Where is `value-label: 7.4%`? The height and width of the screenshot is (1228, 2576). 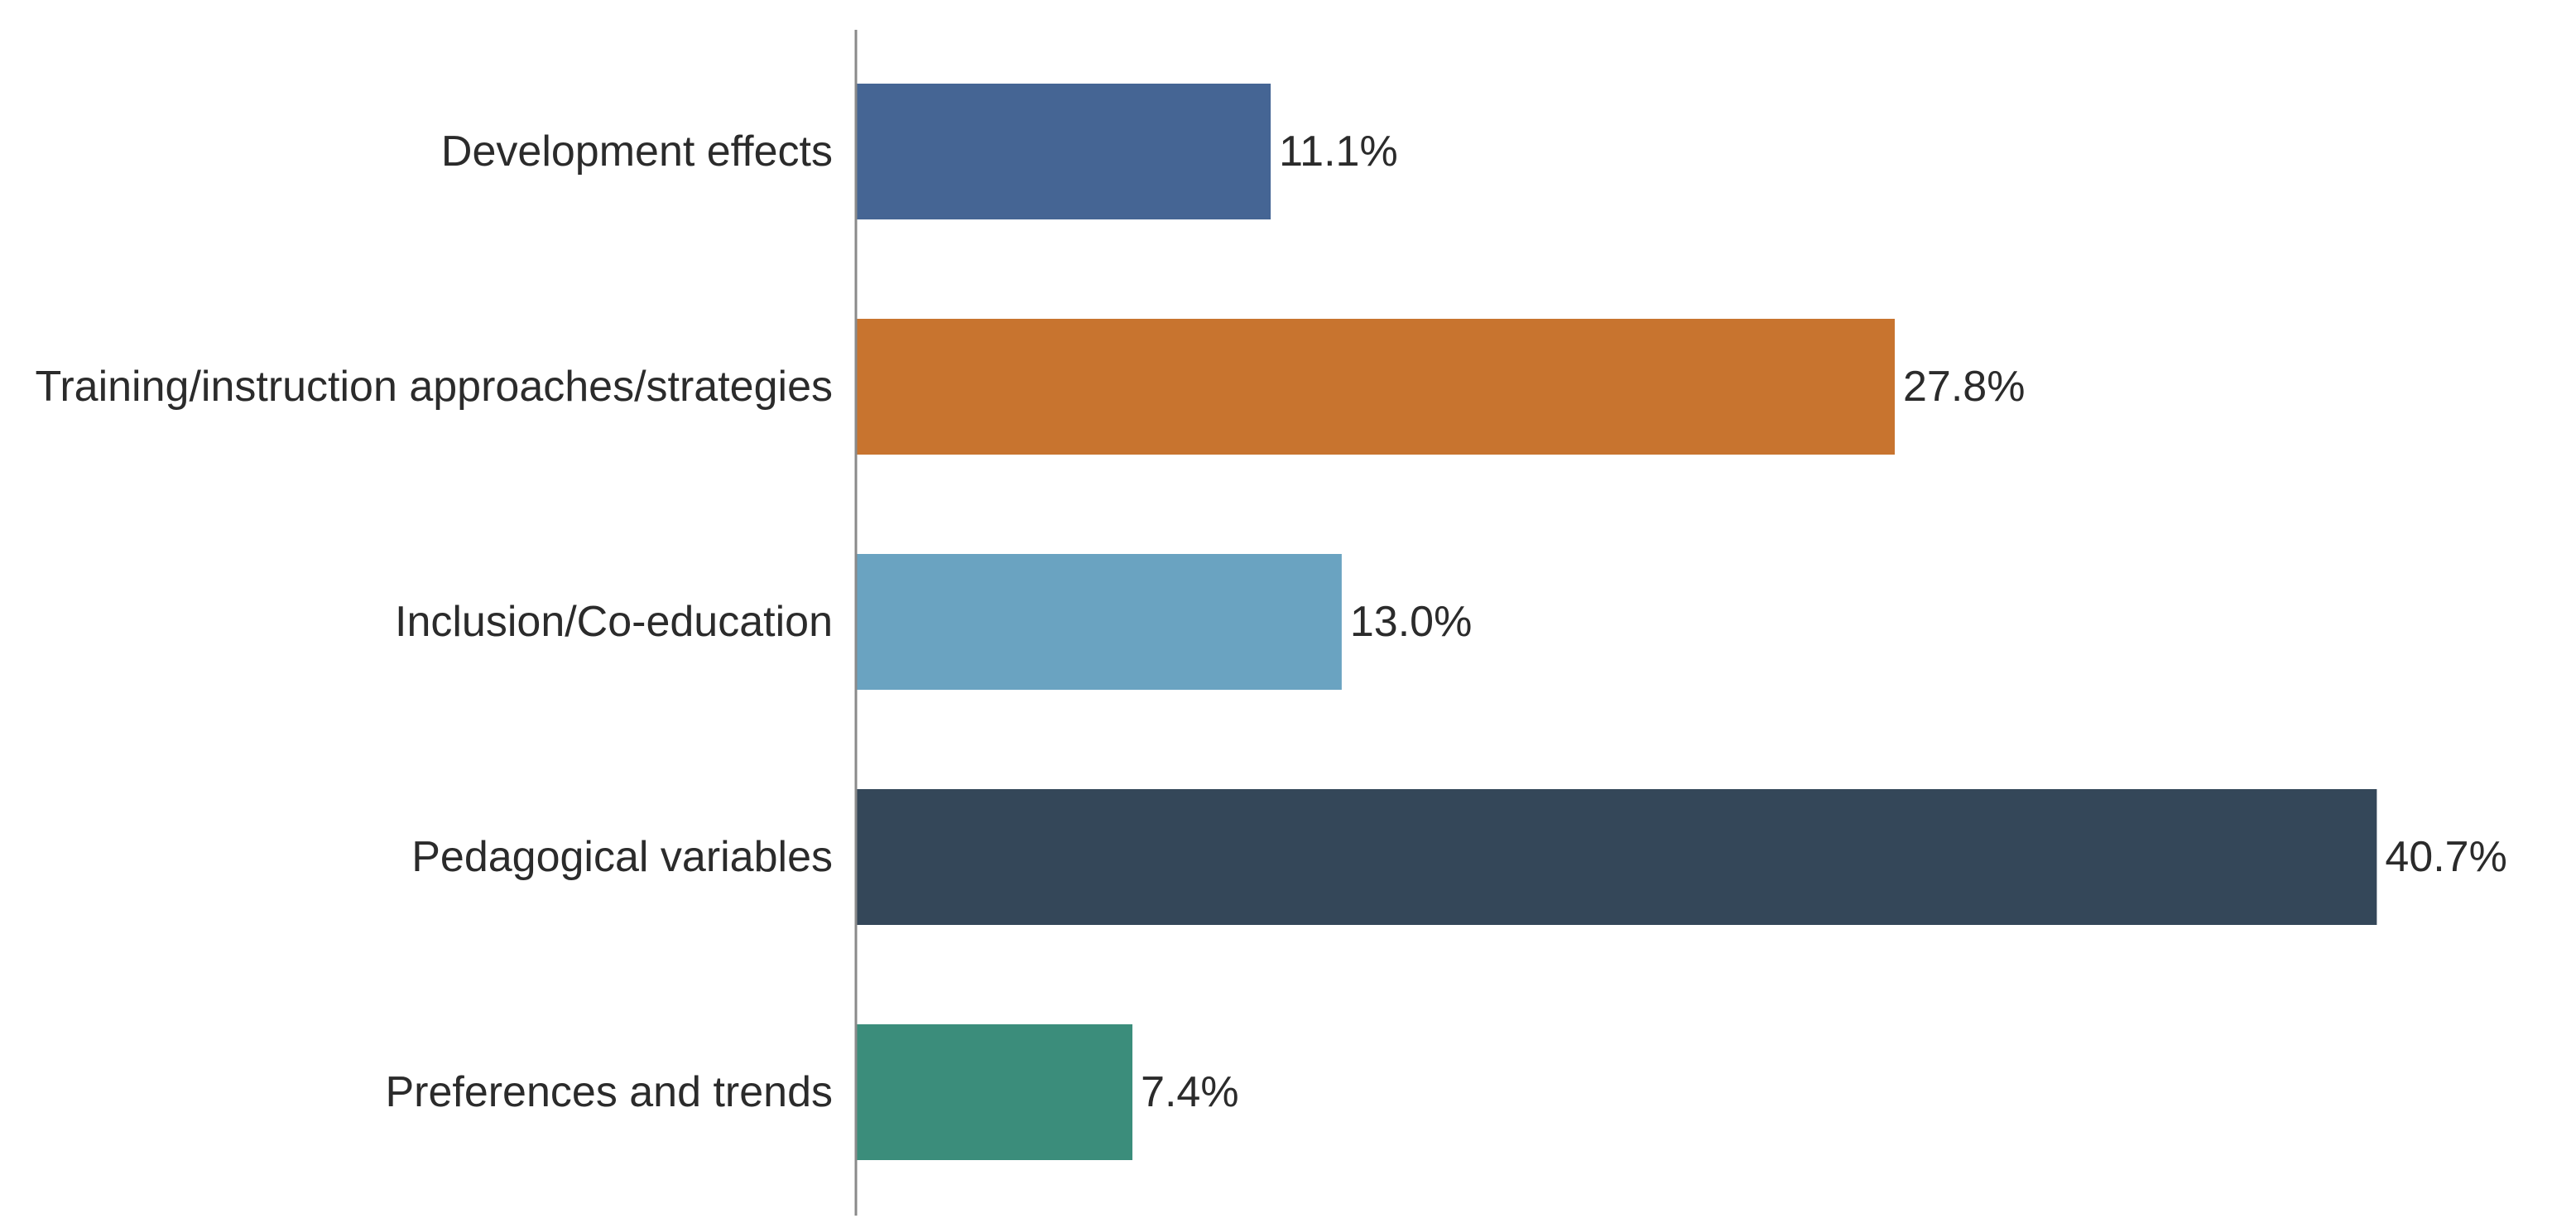
value-label: 7.4% is located at coordinates (1190, 1092).